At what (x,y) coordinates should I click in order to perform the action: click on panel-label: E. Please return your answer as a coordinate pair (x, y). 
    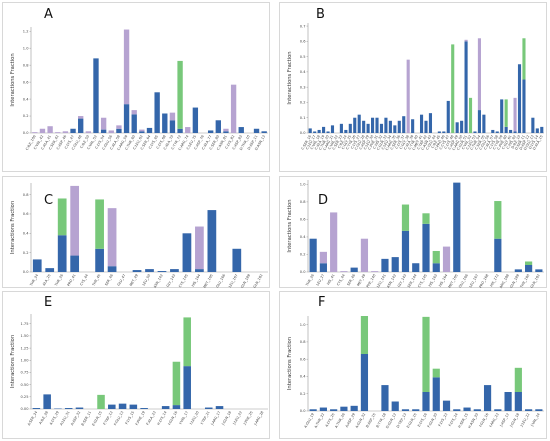
    Looking at the image, I should click on (48, 302).